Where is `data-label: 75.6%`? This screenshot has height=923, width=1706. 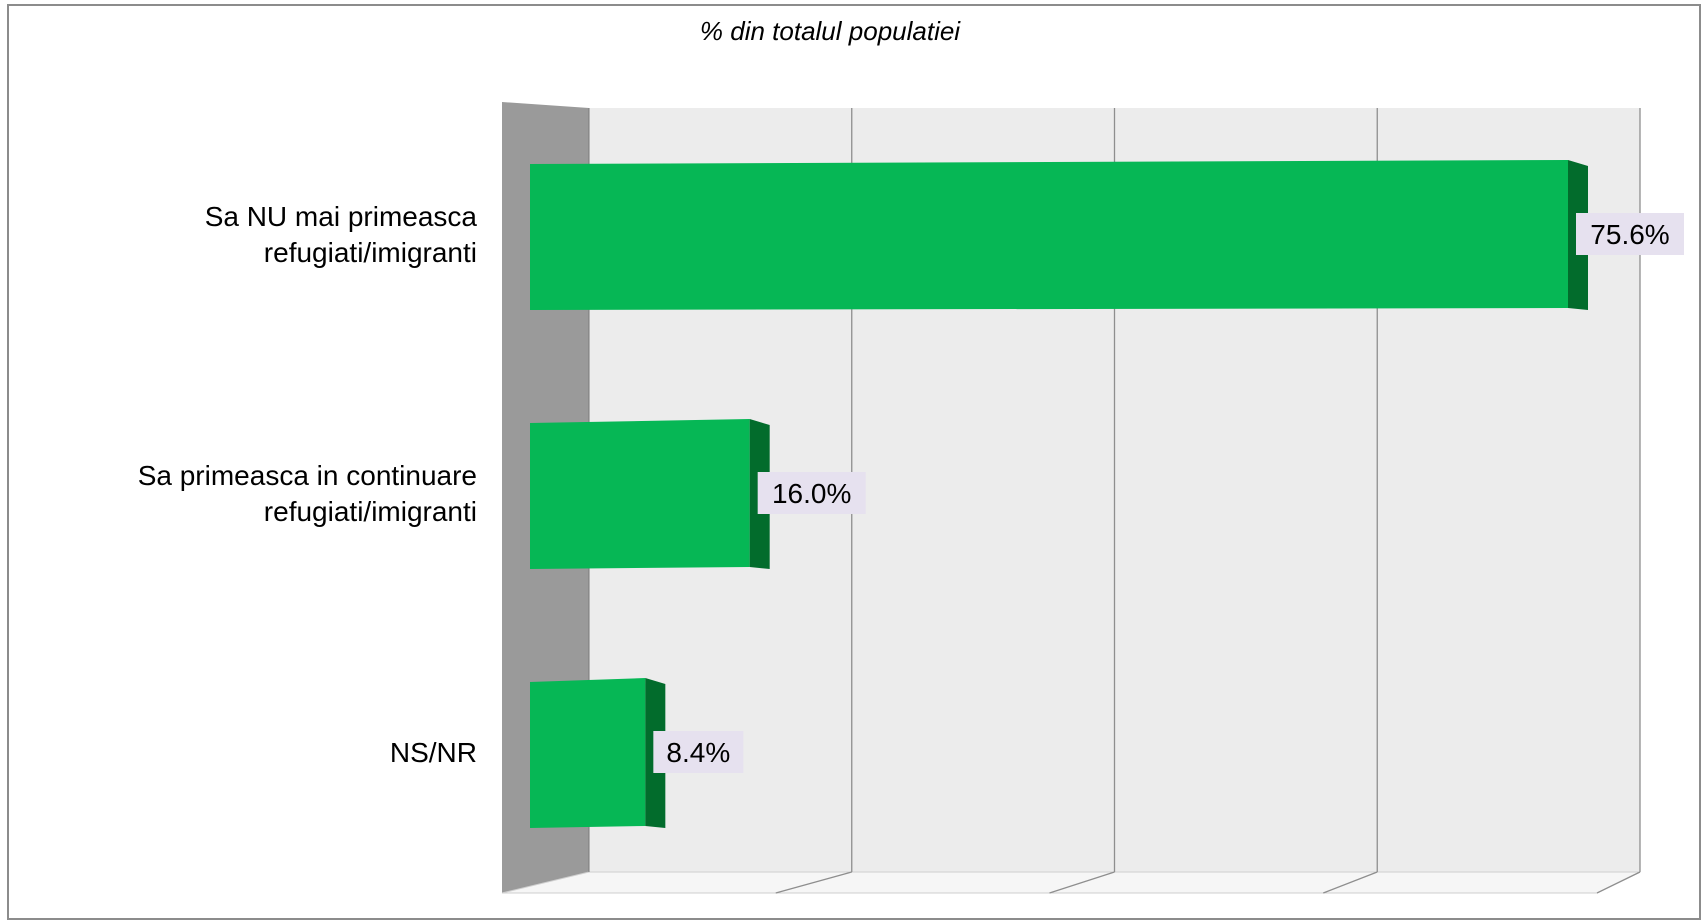 data-label: 75.6% is located at coordinates (1629, 234).